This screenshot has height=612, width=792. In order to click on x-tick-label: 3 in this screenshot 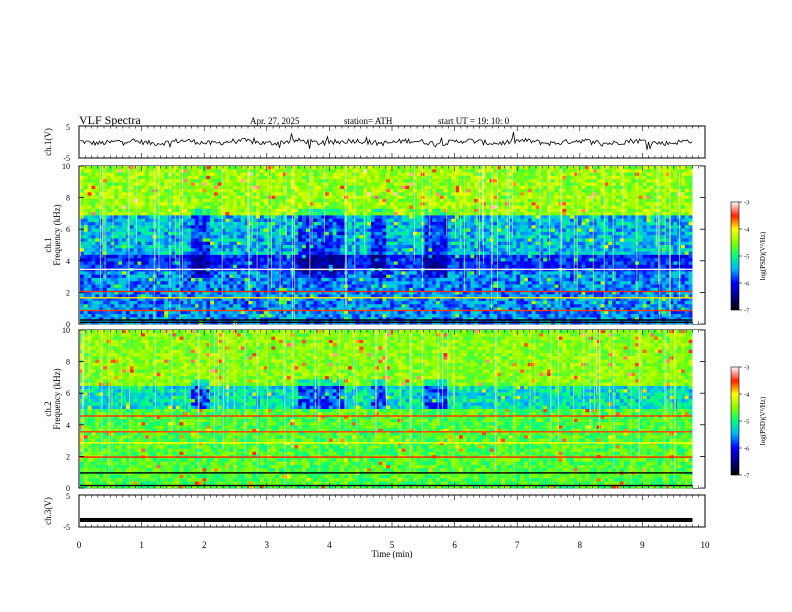, I will do `click(267, 545)`.